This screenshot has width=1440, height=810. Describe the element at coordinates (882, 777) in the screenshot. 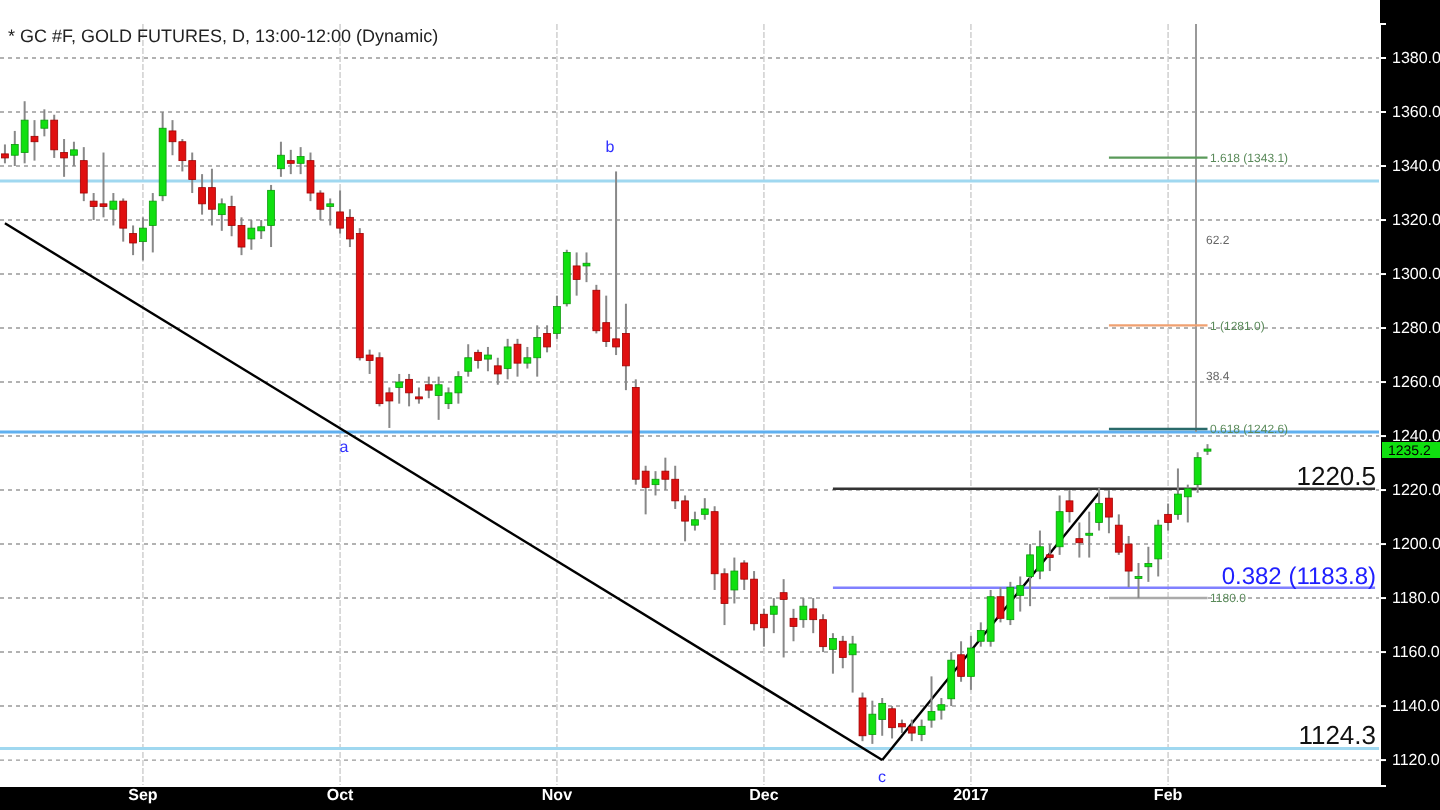

I see `annotation: c` at that location.